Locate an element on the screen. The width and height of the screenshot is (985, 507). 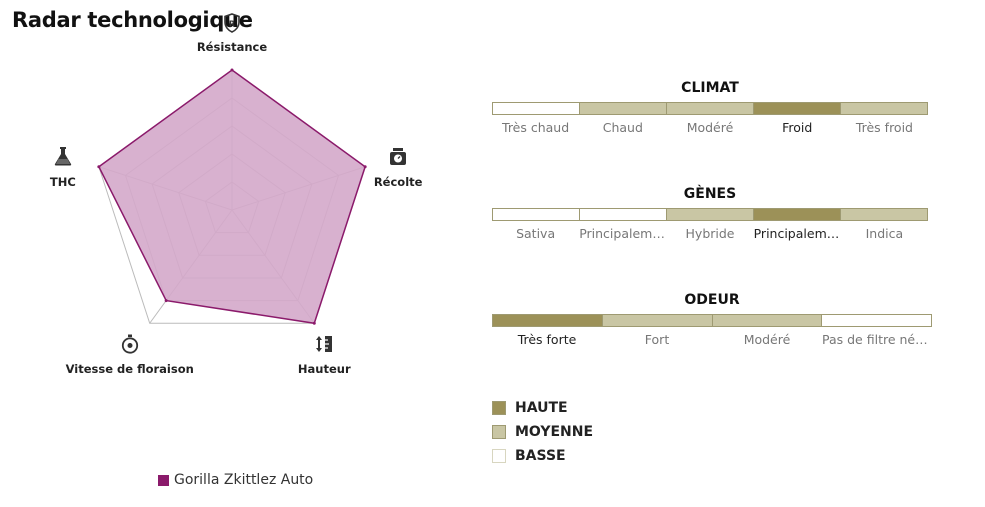
scale-label: Très froid is located at coordinates (884, 127).